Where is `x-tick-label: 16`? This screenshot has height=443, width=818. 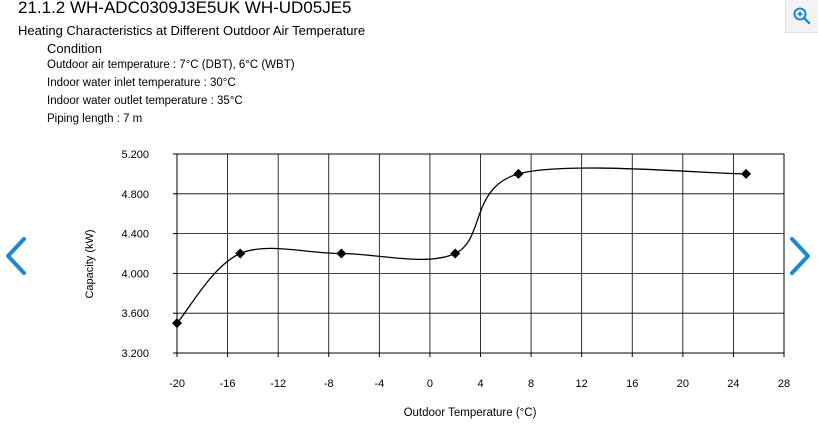
x-tick-label: 16 is located at coordinates (632, 384).